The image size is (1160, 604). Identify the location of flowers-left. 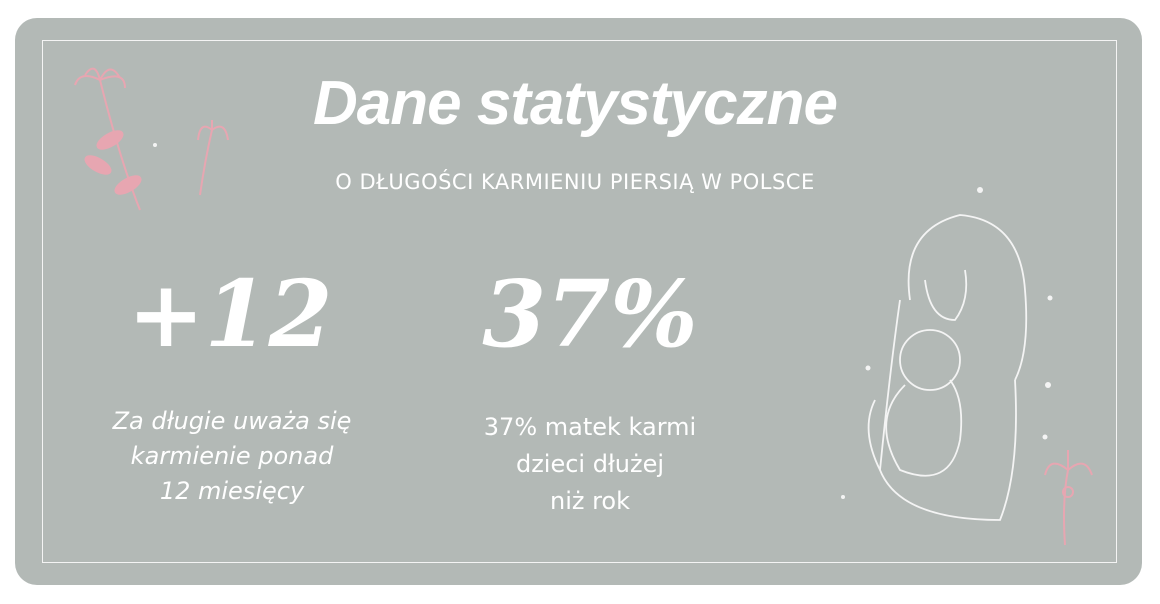
(151, 139).